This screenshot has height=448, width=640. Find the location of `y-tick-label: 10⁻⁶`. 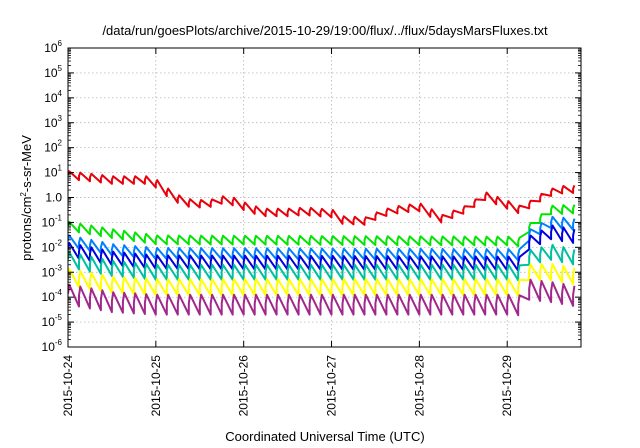

y-tick-label: 10⁻⁶ is located at coordinates (52, 346).